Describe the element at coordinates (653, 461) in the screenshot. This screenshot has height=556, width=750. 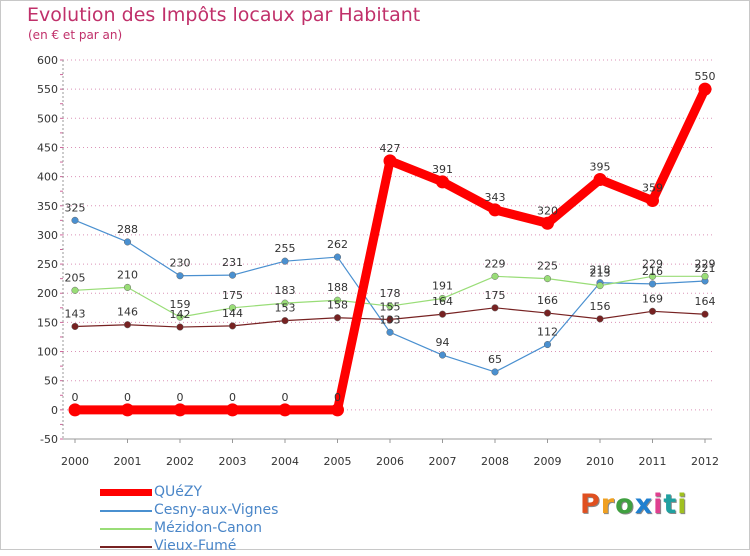
I see `x-tick-label: 2011` at that location.